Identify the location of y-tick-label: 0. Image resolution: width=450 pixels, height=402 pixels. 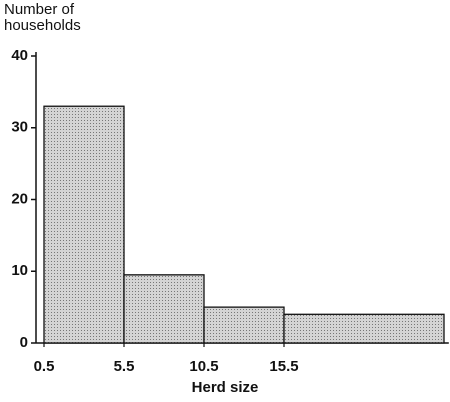
(24, 342).